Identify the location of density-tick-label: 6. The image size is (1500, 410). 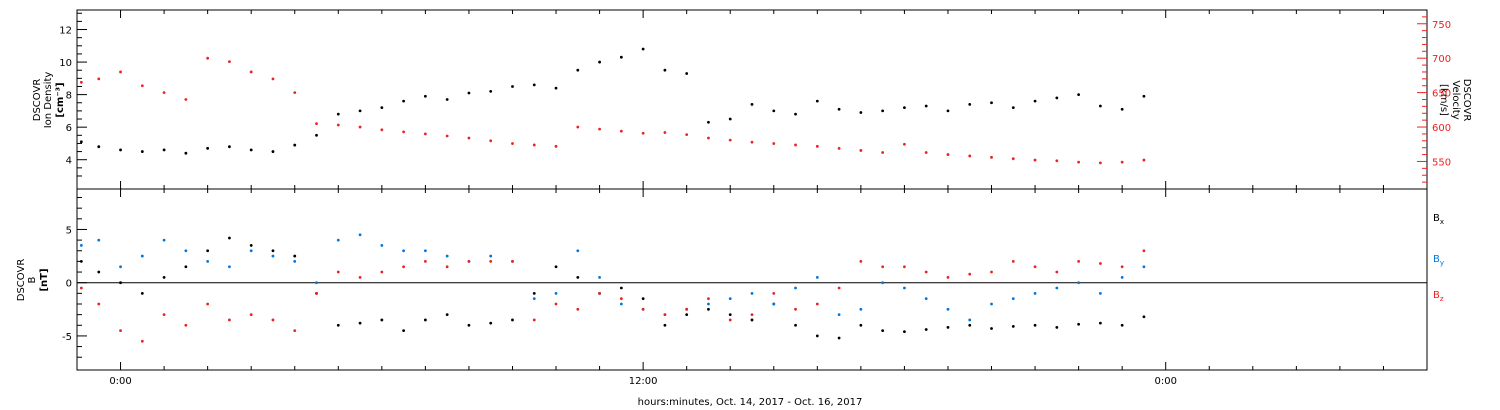
(69, 128).